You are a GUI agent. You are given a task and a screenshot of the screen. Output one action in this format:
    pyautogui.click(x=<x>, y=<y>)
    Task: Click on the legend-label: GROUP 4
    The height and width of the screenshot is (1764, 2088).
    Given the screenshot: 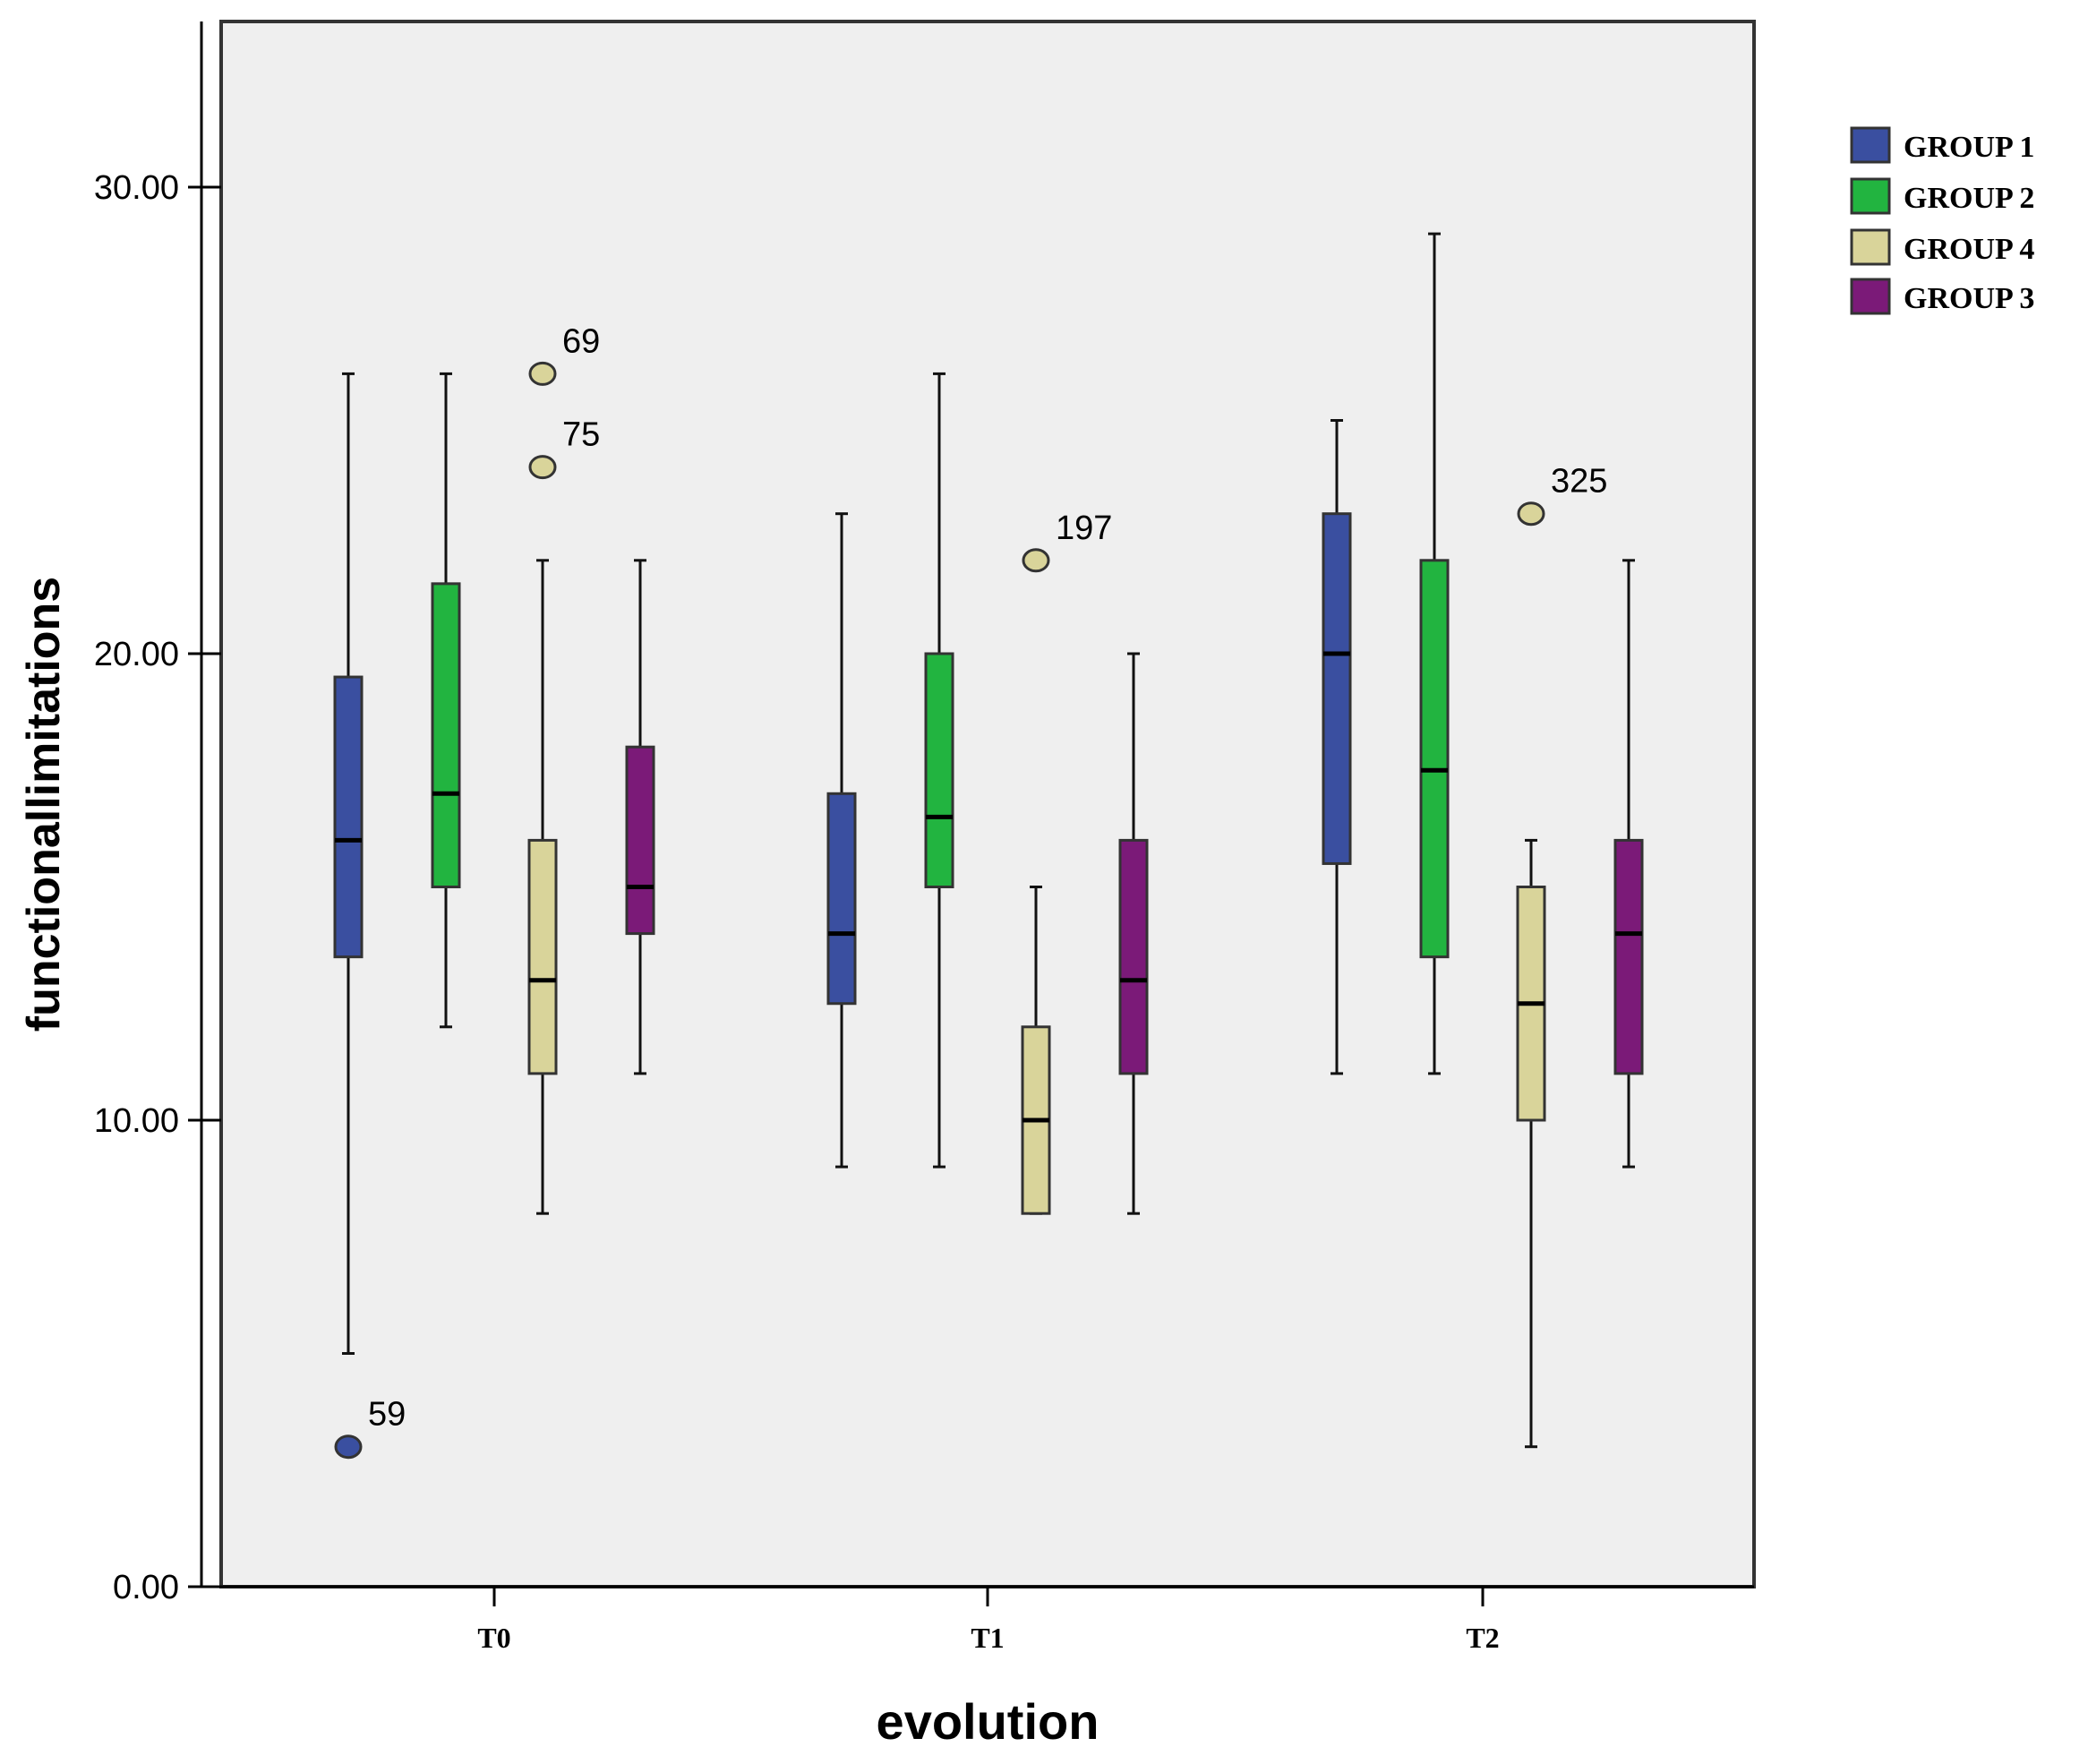 What is the action you would take?
    pyautogui.click(x=1969, y=250)
    